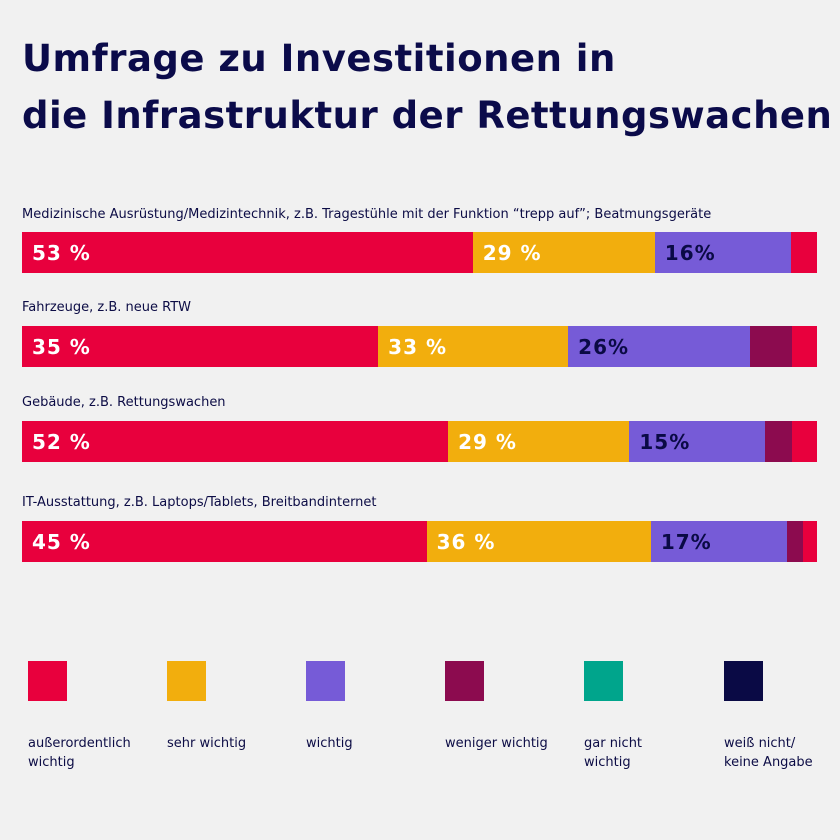  Describe the element at coordinates (224, 541) in the screenshot. I see `bar-segment: 45 %` at that location.